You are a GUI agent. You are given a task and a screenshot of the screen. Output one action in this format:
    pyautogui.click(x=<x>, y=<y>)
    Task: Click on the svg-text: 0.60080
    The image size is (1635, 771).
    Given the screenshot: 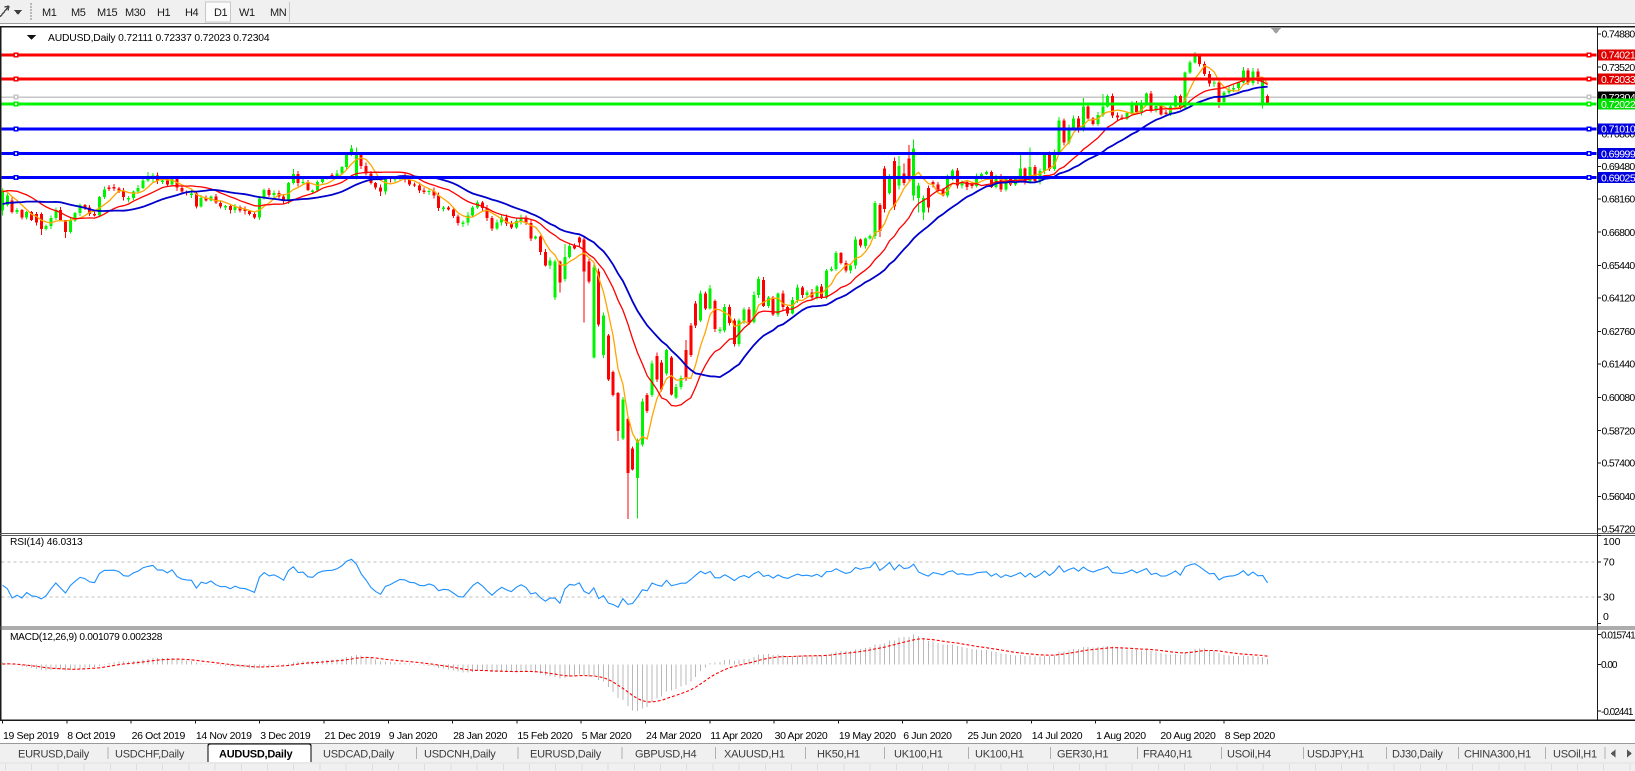 What is the action you would take?
    pyautogui.click(x=1618, y=398)
    